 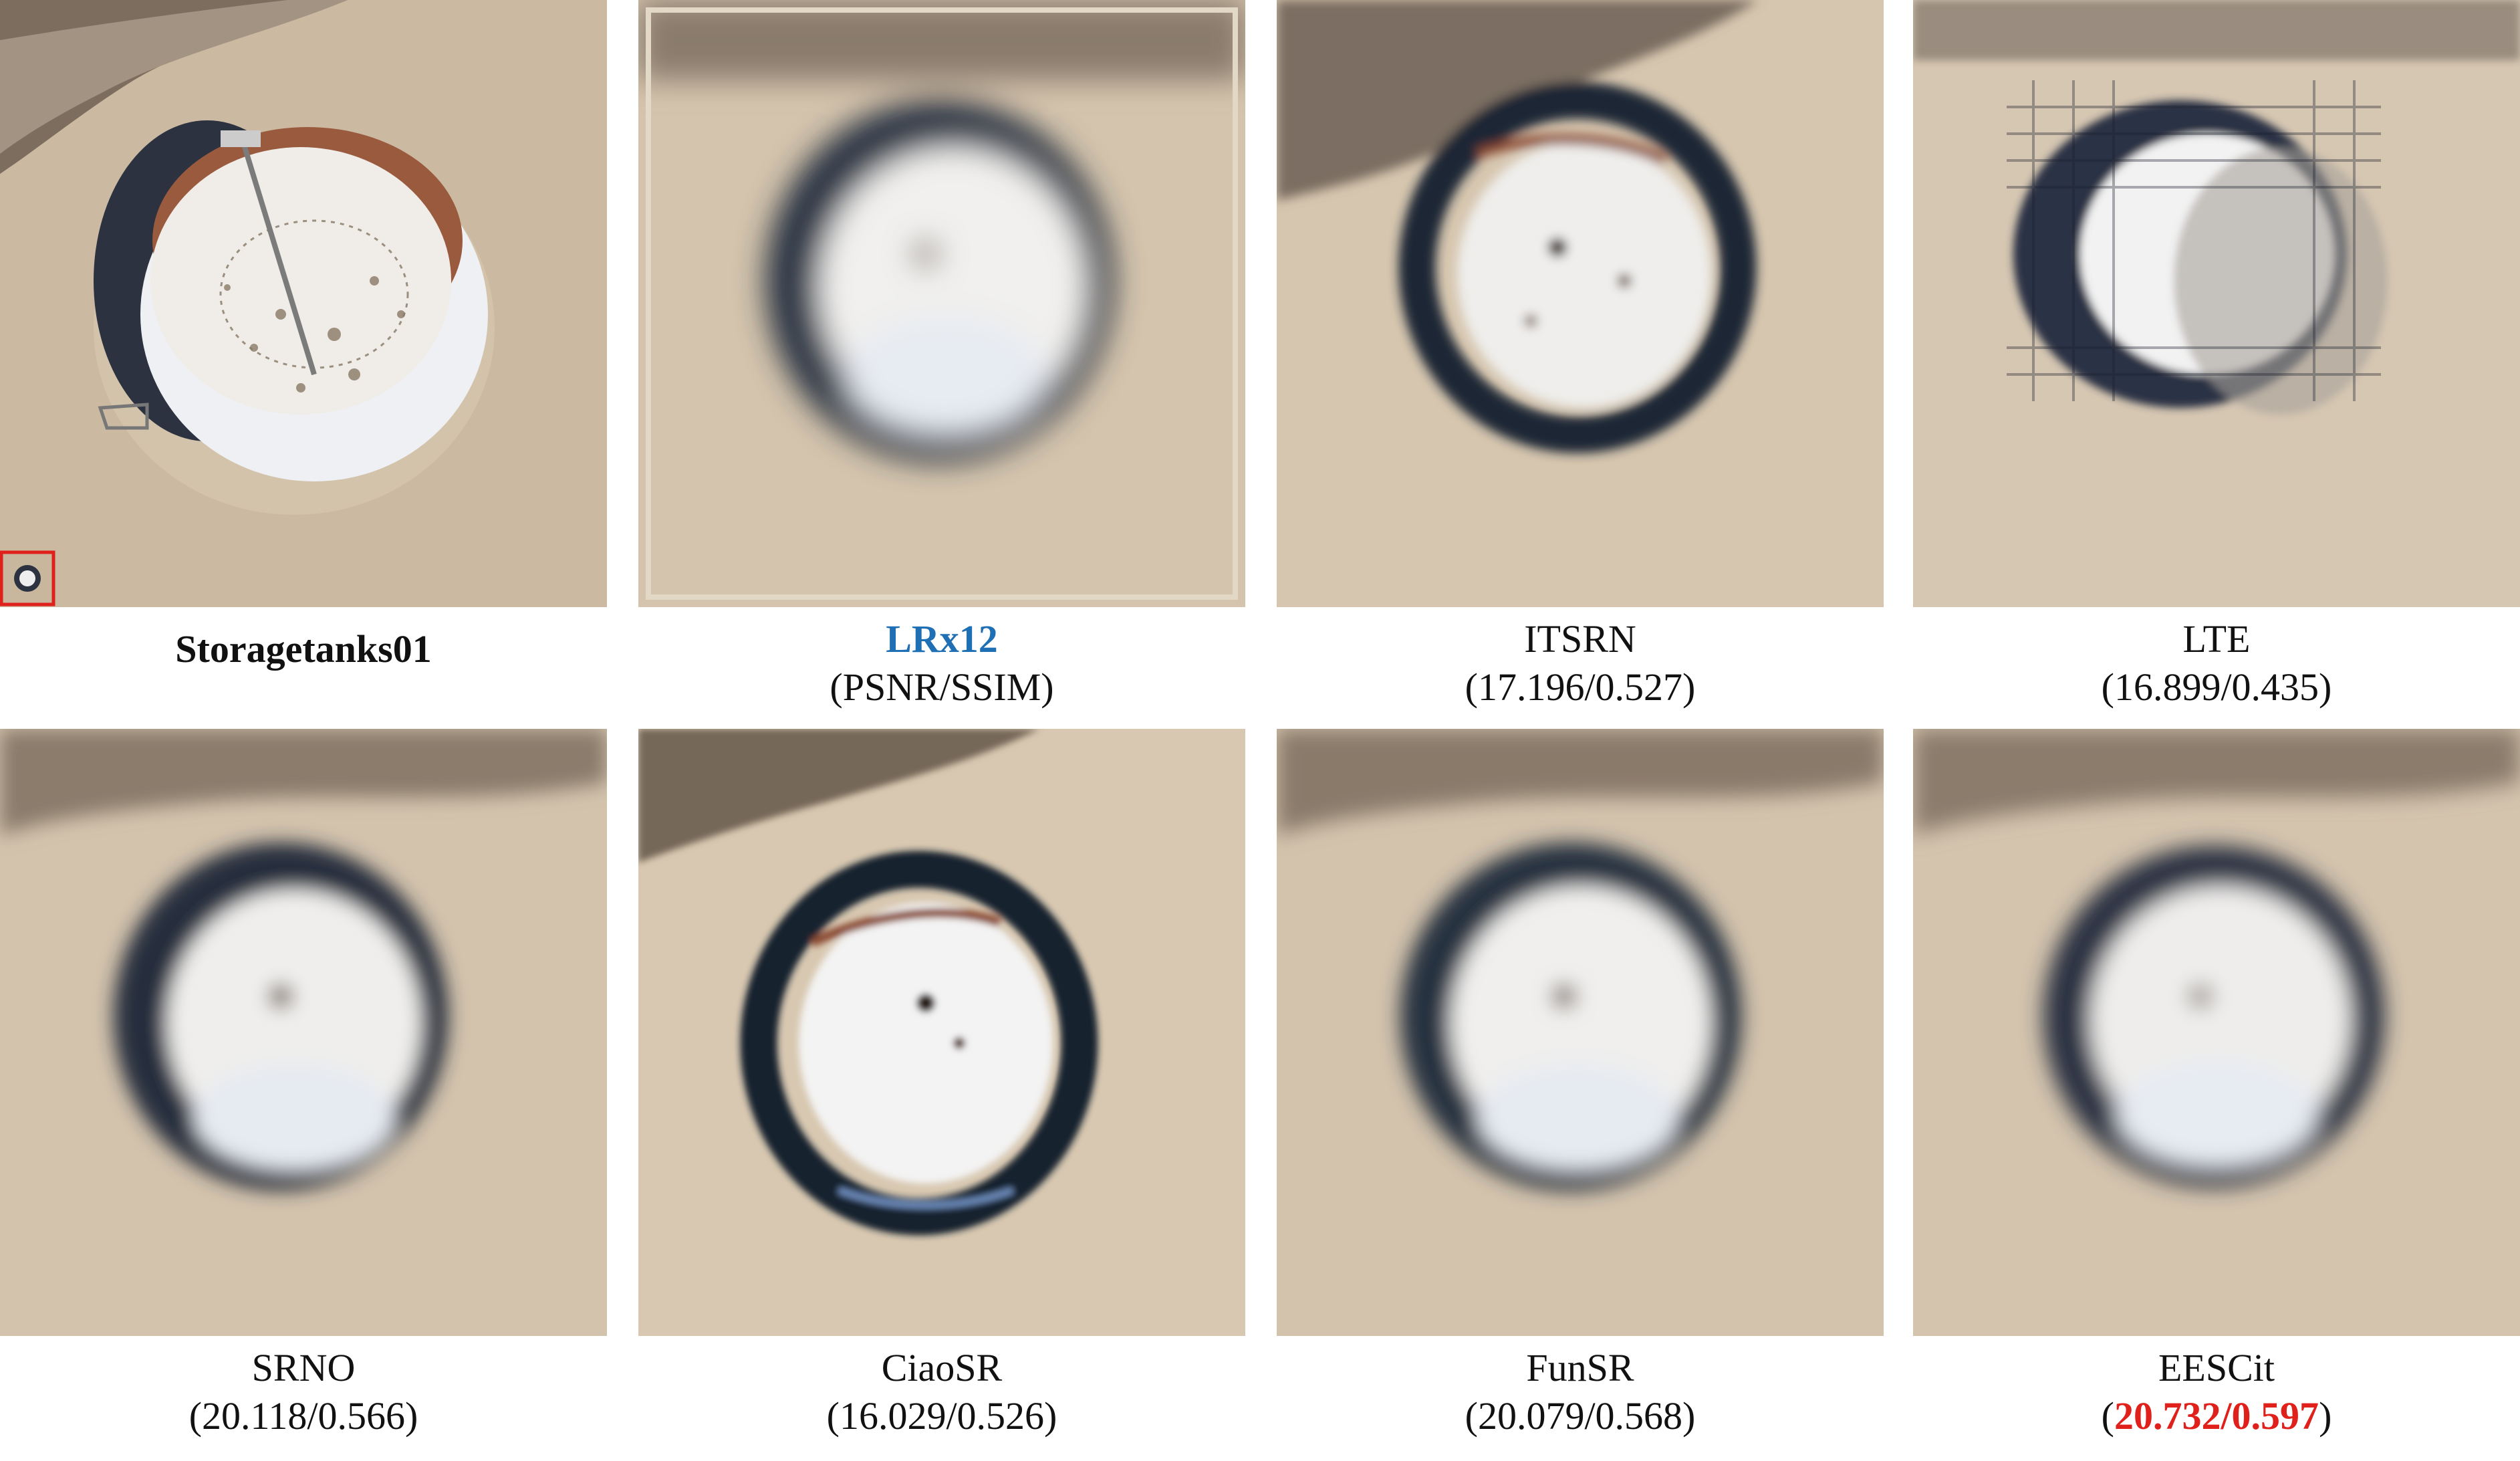 I want to click on caption-funsr: FunSR (20.079/0.568), so click(x=1580, y=1392).